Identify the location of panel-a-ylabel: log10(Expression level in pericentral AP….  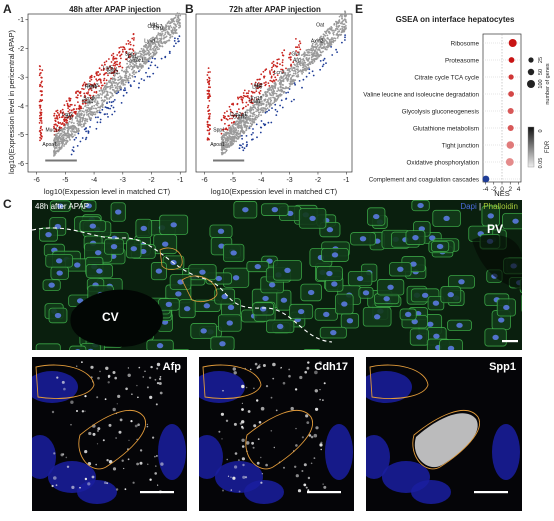
(11, 101).